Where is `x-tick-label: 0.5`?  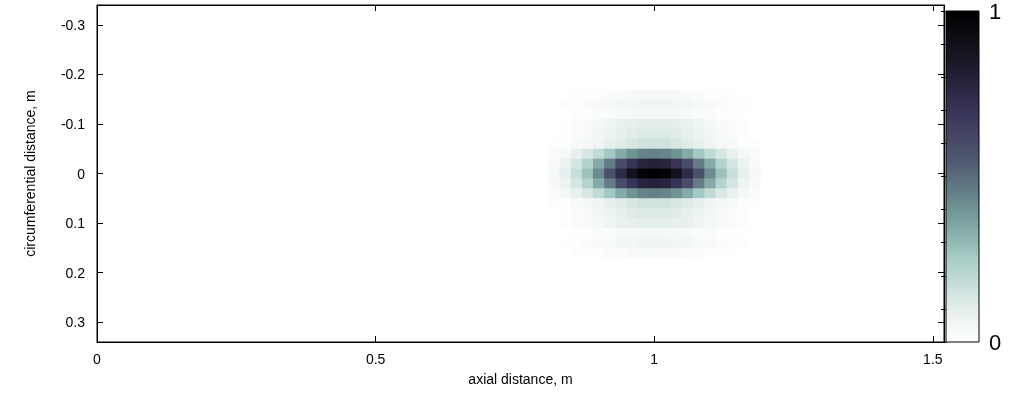
x-tick-label: 0.5 is located at coordinates (375, 359).